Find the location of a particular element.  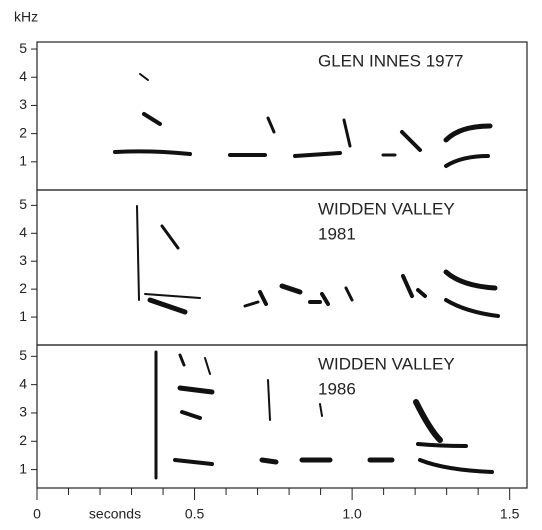

x-tick-label: 1.5 is located at coordinates (510, 514).